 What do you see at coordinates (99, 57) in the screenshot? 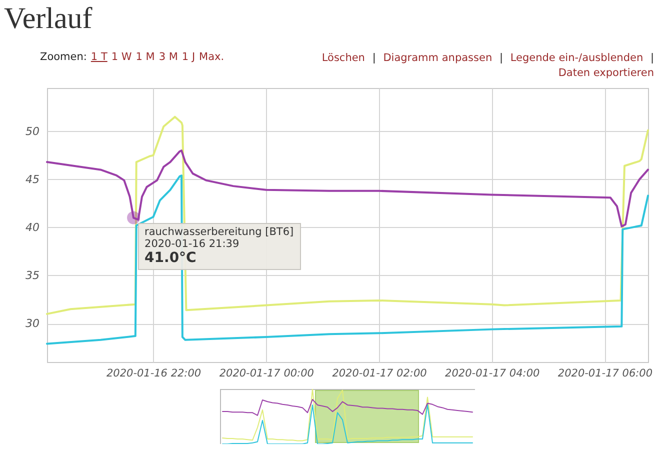
I see `text: 1 T` at bounding box center [99, 57].